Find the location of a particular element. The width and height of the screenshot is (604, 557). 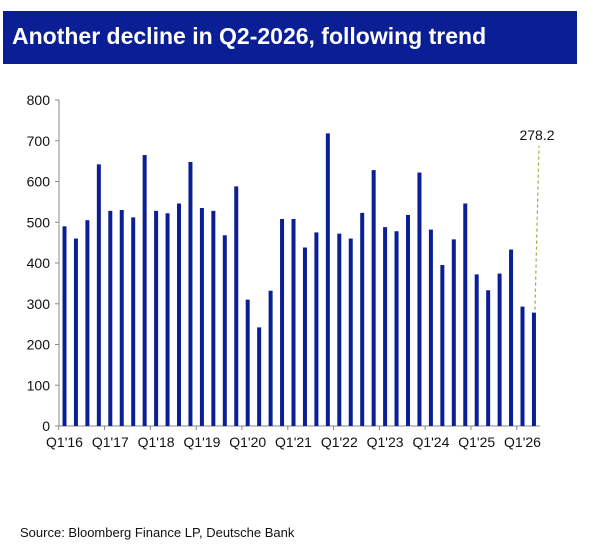

y-tick-label: 600 is located at coordinates (39, 182).